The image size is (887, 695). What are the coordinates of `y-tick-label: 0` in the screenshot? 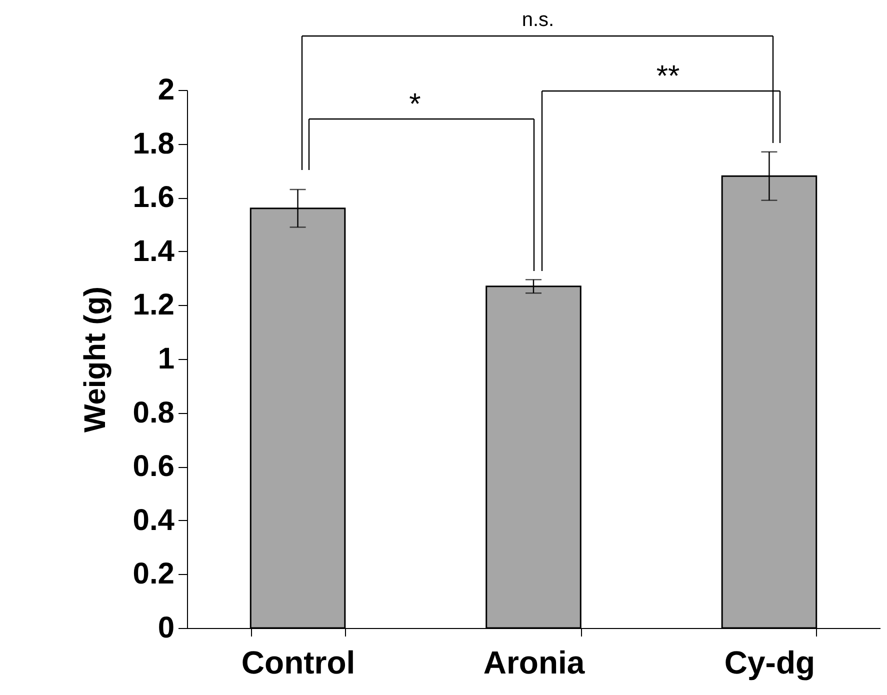 It's located at (166, 628).